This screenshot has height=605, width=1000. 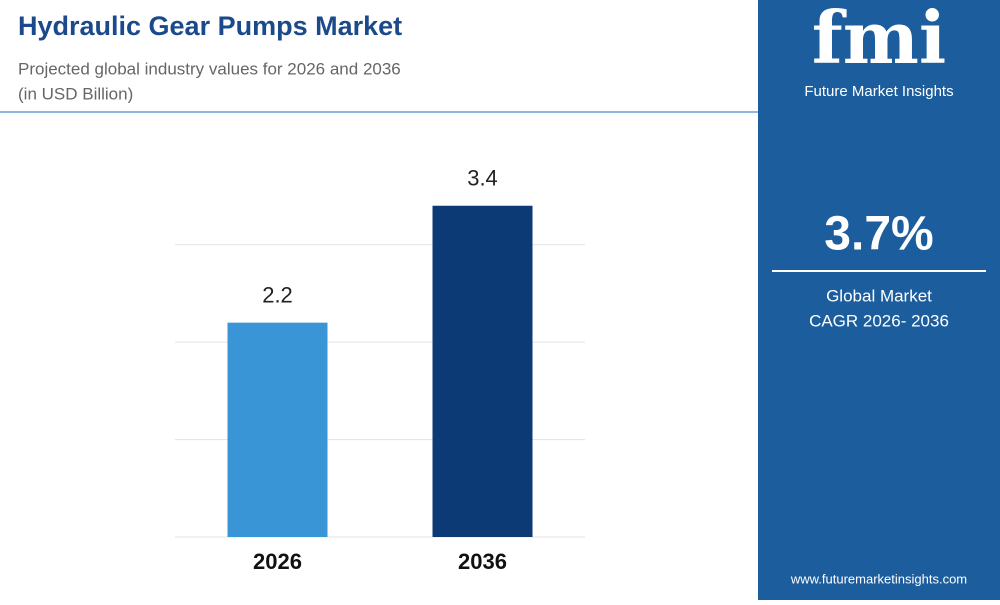 I want to click on x-tick-label: 2026, so click(x=277, y=561).